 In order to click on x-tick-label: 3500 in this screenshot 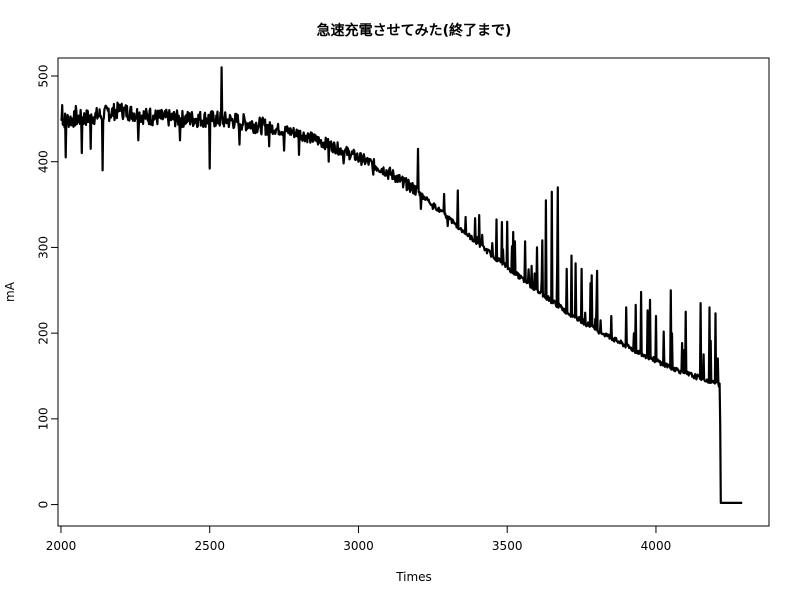, I will do `click(507, 546)`.